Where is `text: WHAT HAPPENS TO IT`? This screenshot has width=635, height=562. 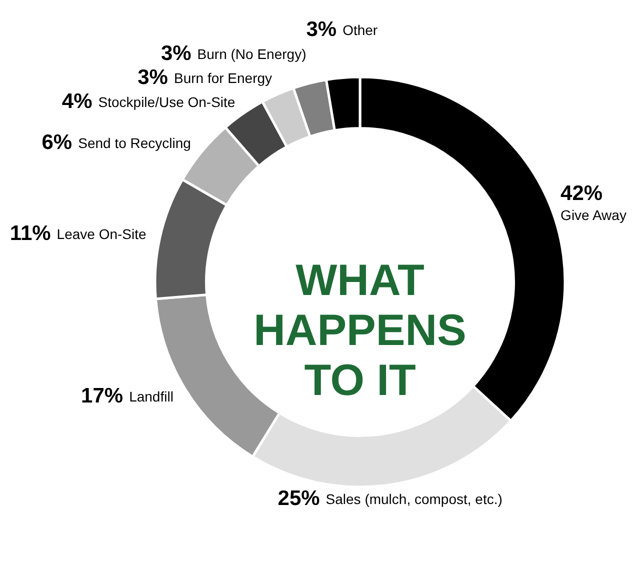
text: WHAT HAPPENS TO IT is located at coordinates (360, 330).